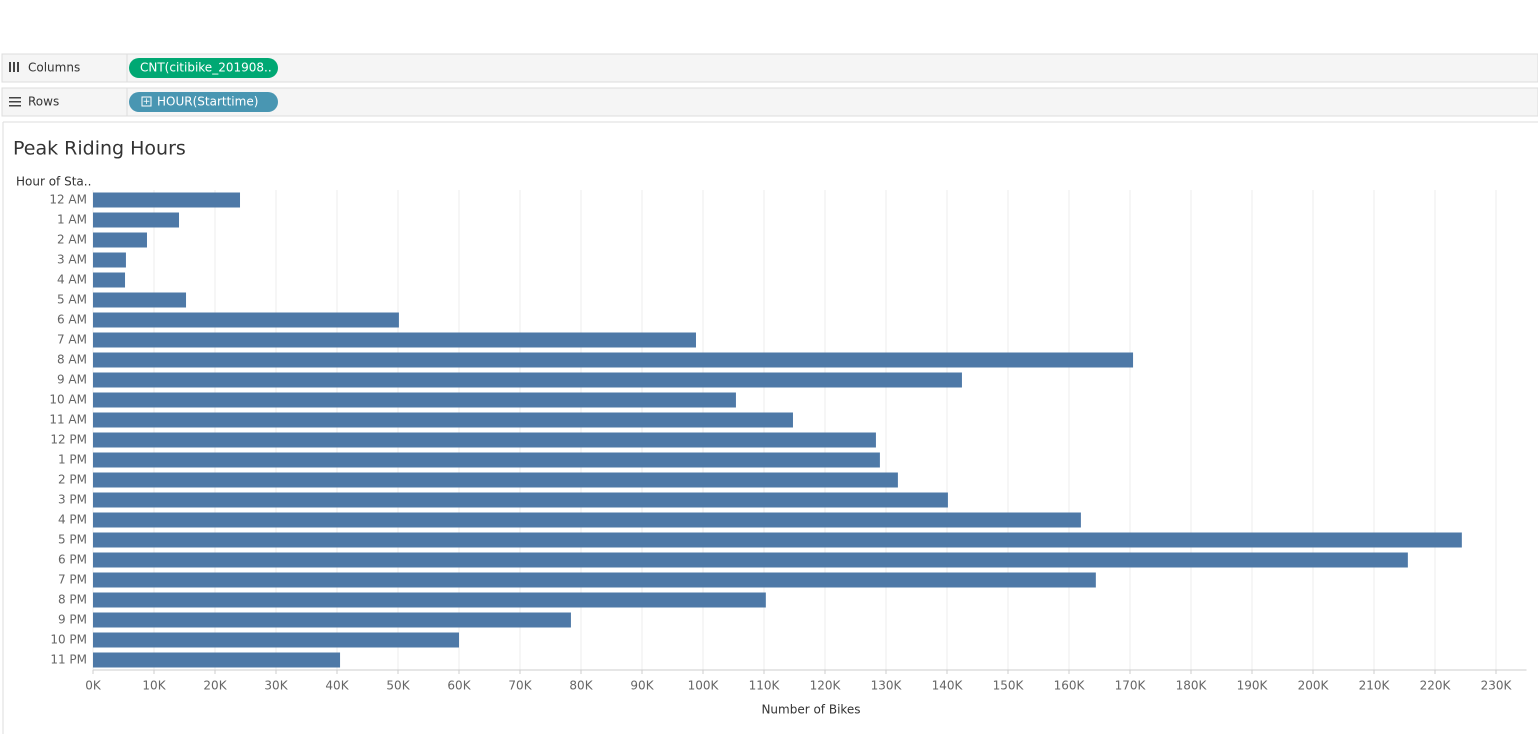 Image resolution: width=1538 pixels, height=738 pixels. I want to click on x-tick-label: 60K, so click(459, 686).